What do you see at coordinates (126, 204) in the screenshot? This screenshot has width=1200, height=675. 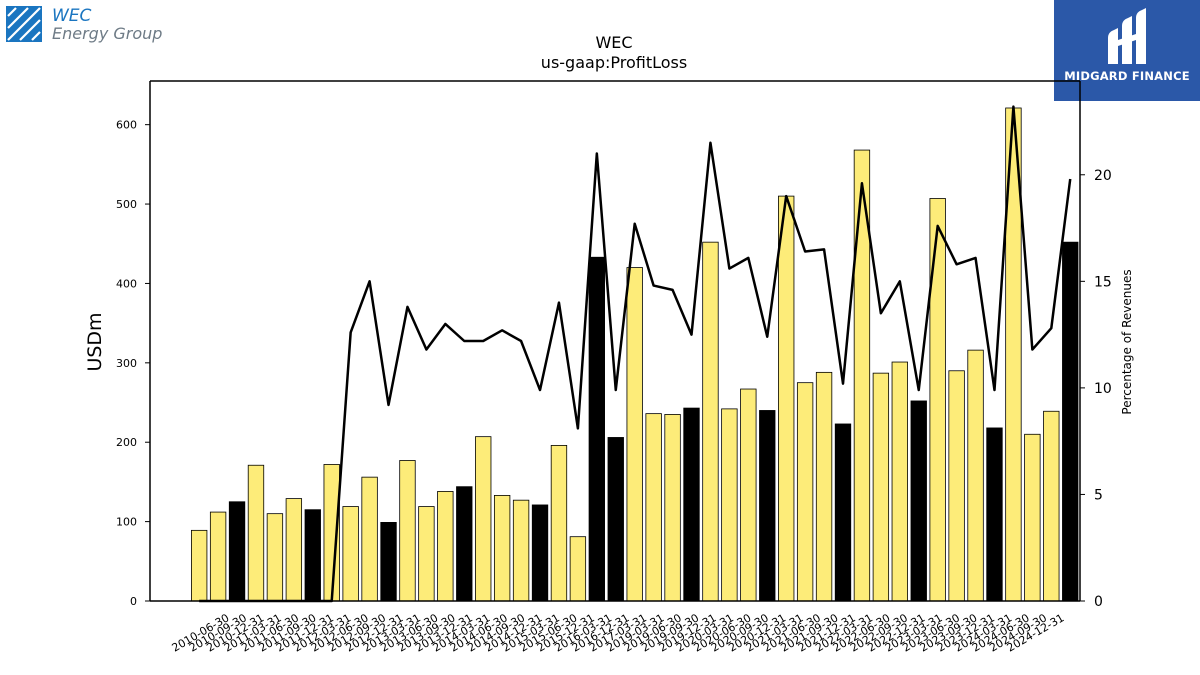 I see `y-tick-label: 500` at bounding box center [126, 204].